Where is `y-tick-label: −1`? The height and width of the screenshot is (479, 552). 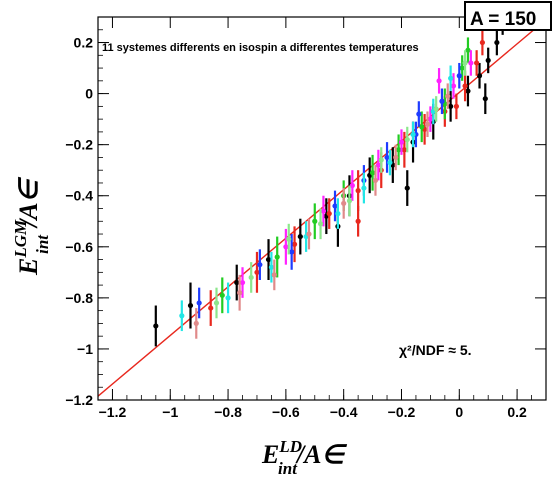
y-tick-label: −1 is located at coordinates (85, 349).